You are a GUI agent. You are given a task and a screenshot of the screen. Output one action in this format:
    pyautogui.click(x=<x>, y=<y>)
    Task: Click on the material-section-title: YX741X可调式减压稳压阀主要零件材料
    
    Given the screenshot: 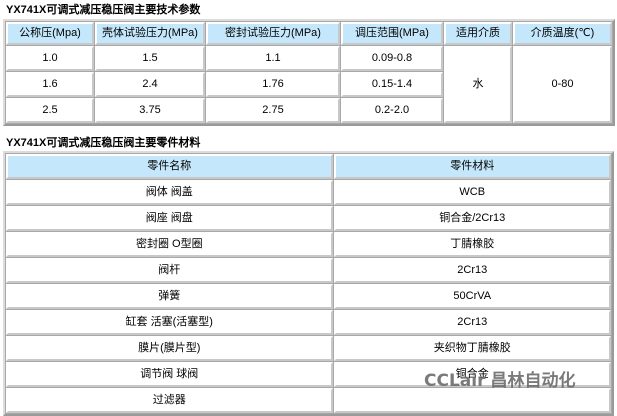 What is the action you would take?
    pyautogui.click(x=103, y=143)
    